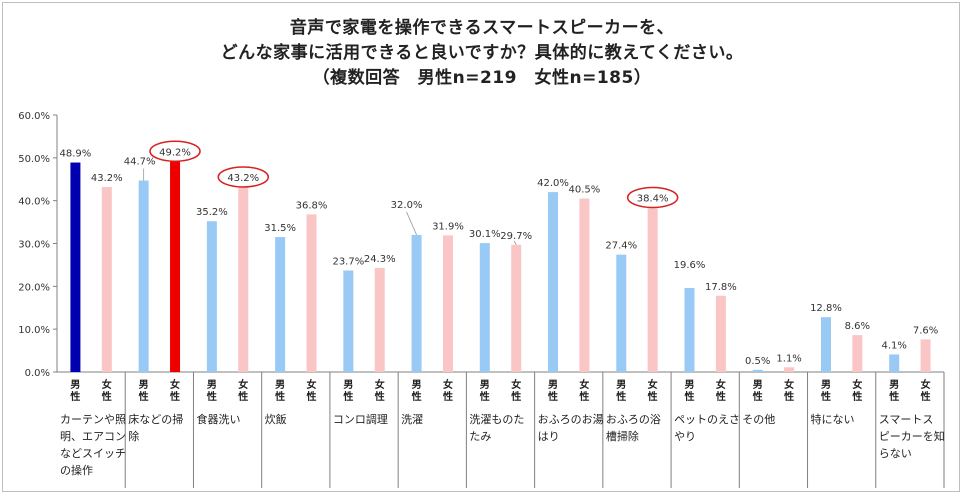 The height and width of the screenshot is (496, 964). Describe the element at coordinates (407, 205) in the screenshot. I see `male-data-label: 32.0%` at that location.